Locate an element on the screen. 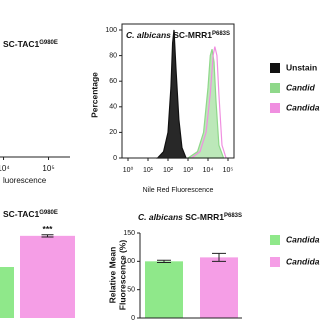 The width and height of the screenshot is (320, 320). y-tick-label: 40 is located at coordinates (113, 107).